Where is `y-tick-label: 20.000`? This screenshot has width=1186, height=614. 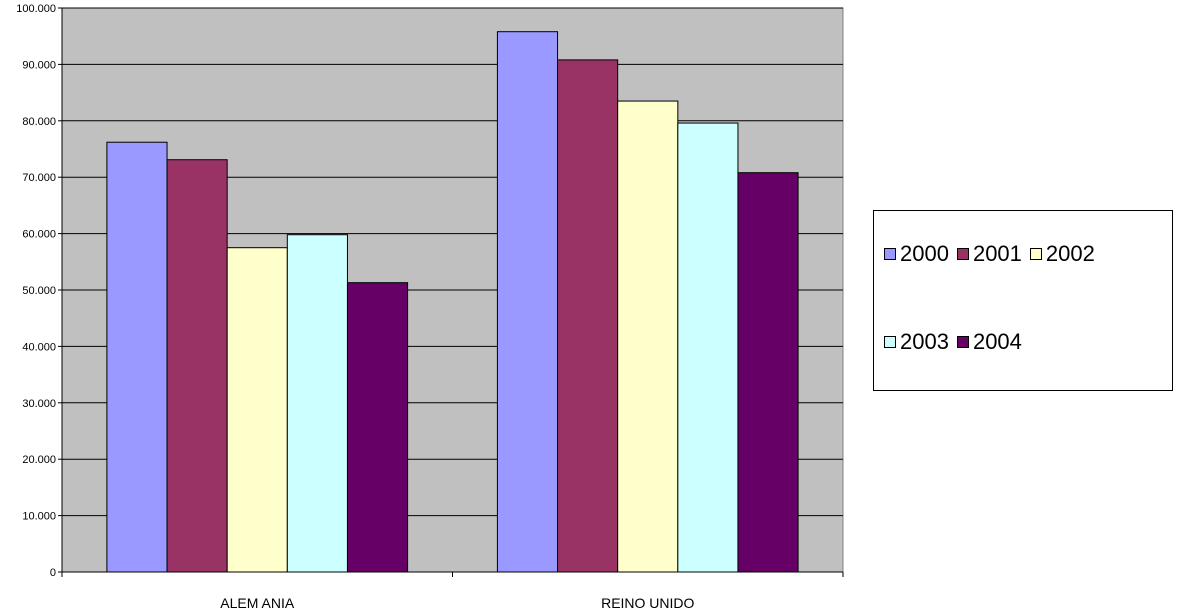
y-tick-label: 20.000 is located at coordinates (39, 460).